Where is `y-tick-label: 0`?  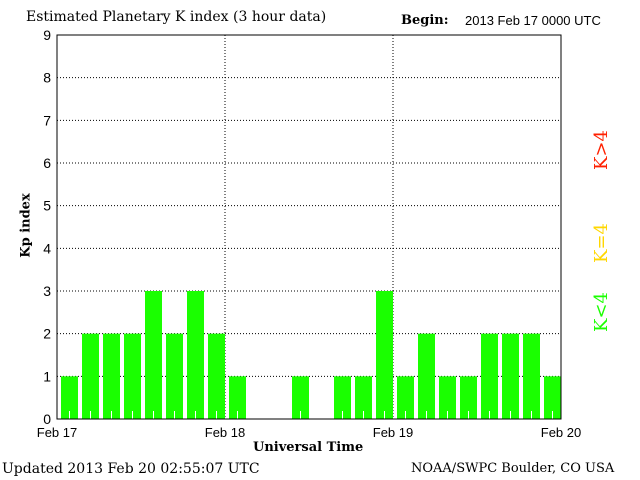 y-tick-label: 0 is located at coordinates (47, 419).